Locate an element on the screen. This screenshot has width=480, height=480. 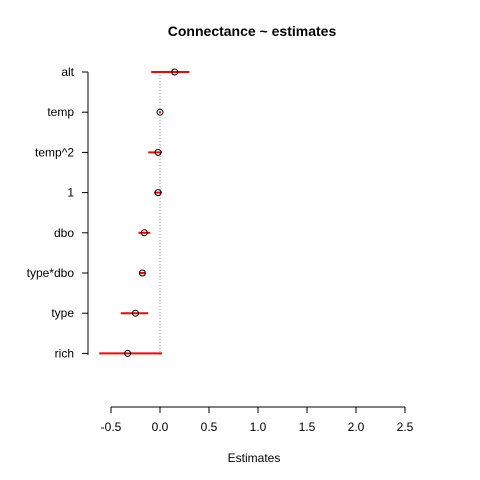
y-axis-label: type*dbo is located at coordinates (51, 273).